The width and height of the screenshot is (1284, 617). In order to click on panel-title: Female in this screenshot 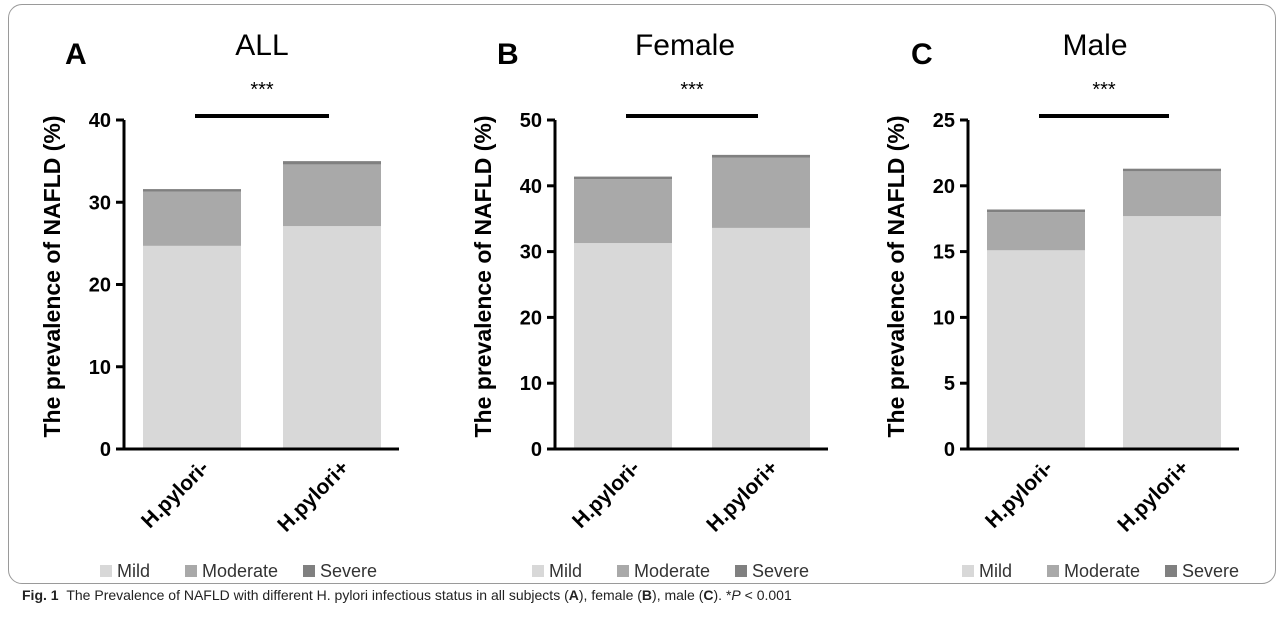, I will do `click(685, 45)`.